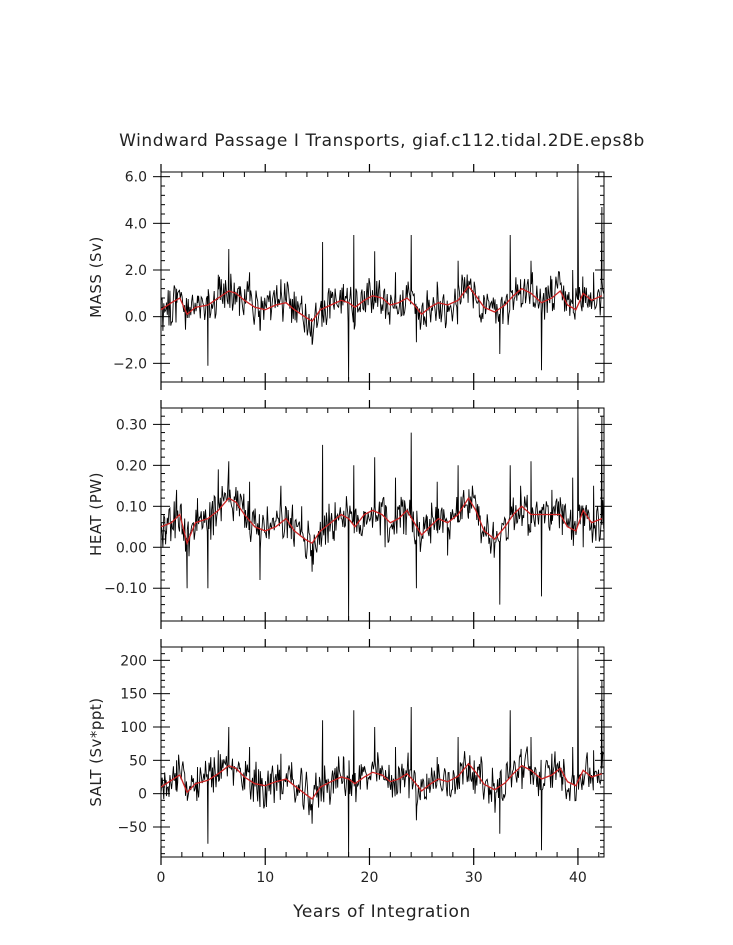 The height and width of the screenshot is (945, 733). I want to click on heat-y-tick-label: 0.10, so click(131, 507).